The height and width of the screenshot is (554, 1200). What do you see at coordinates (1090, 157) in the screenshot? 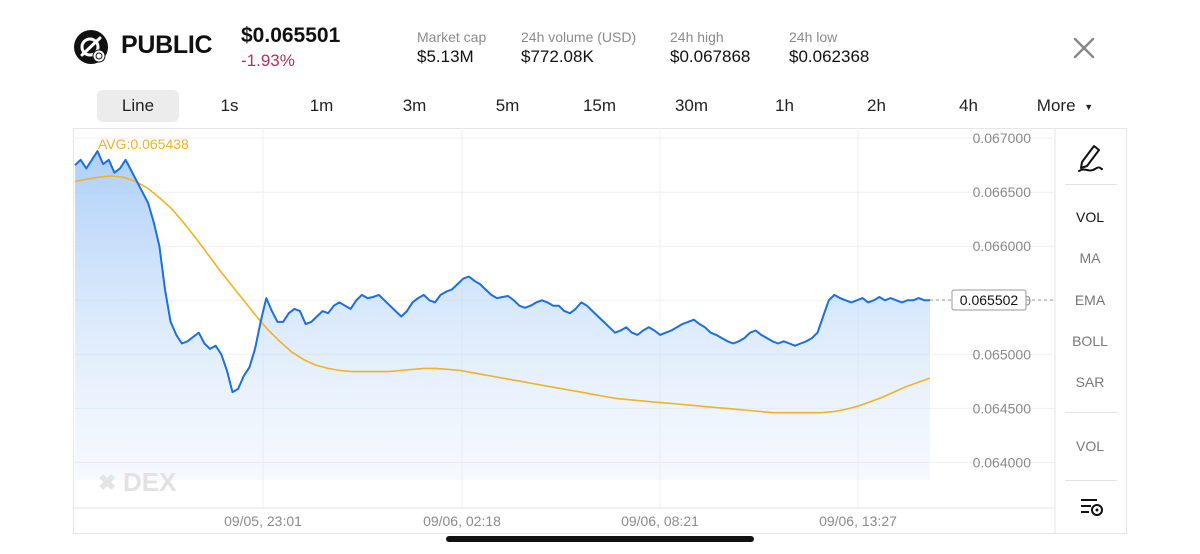
I see `draw-pen-icon` at bounding box center [1090, 157].